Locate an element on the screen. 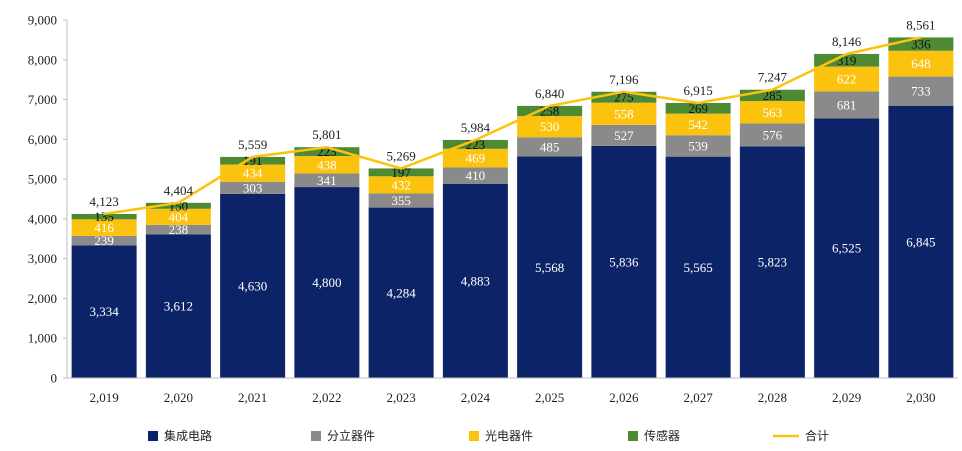  x-tick-label: 2,030 is located at coordinates (920, 397).